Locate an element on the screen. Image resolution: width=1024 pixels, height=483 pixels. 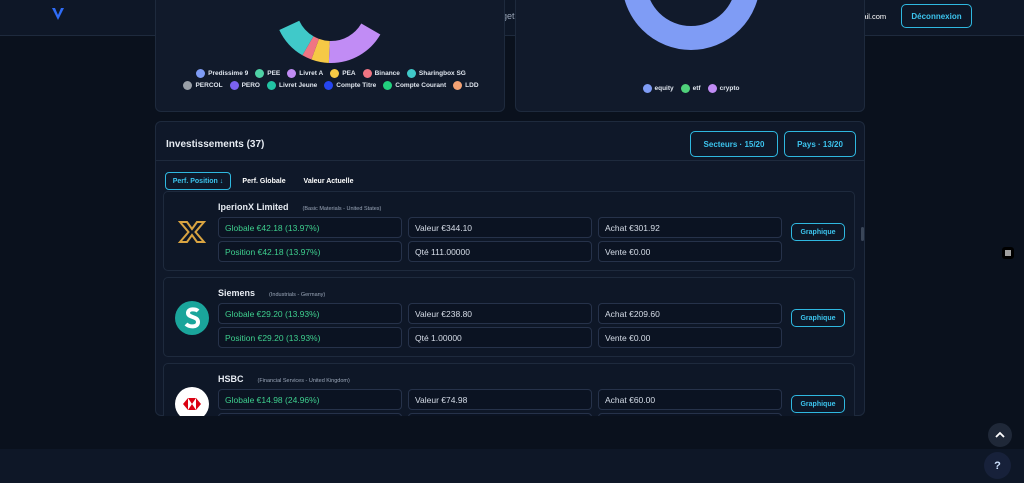
legend-item: PEE is located at coordinates (267, 73).